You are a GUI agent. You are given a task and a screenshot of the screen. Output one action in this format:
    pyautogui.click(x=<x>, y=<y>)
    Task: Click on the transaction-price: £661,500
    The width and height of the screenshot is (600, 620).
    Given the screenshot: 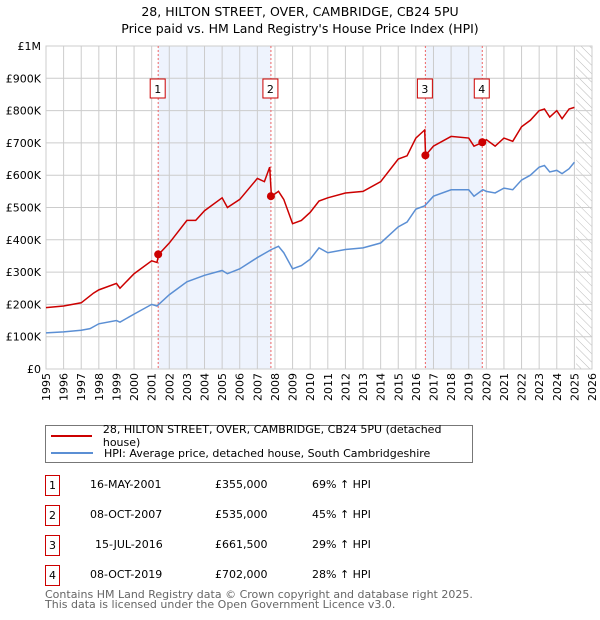 What is the action you would take?
    pyautogui.click(x=241, y=544)
    